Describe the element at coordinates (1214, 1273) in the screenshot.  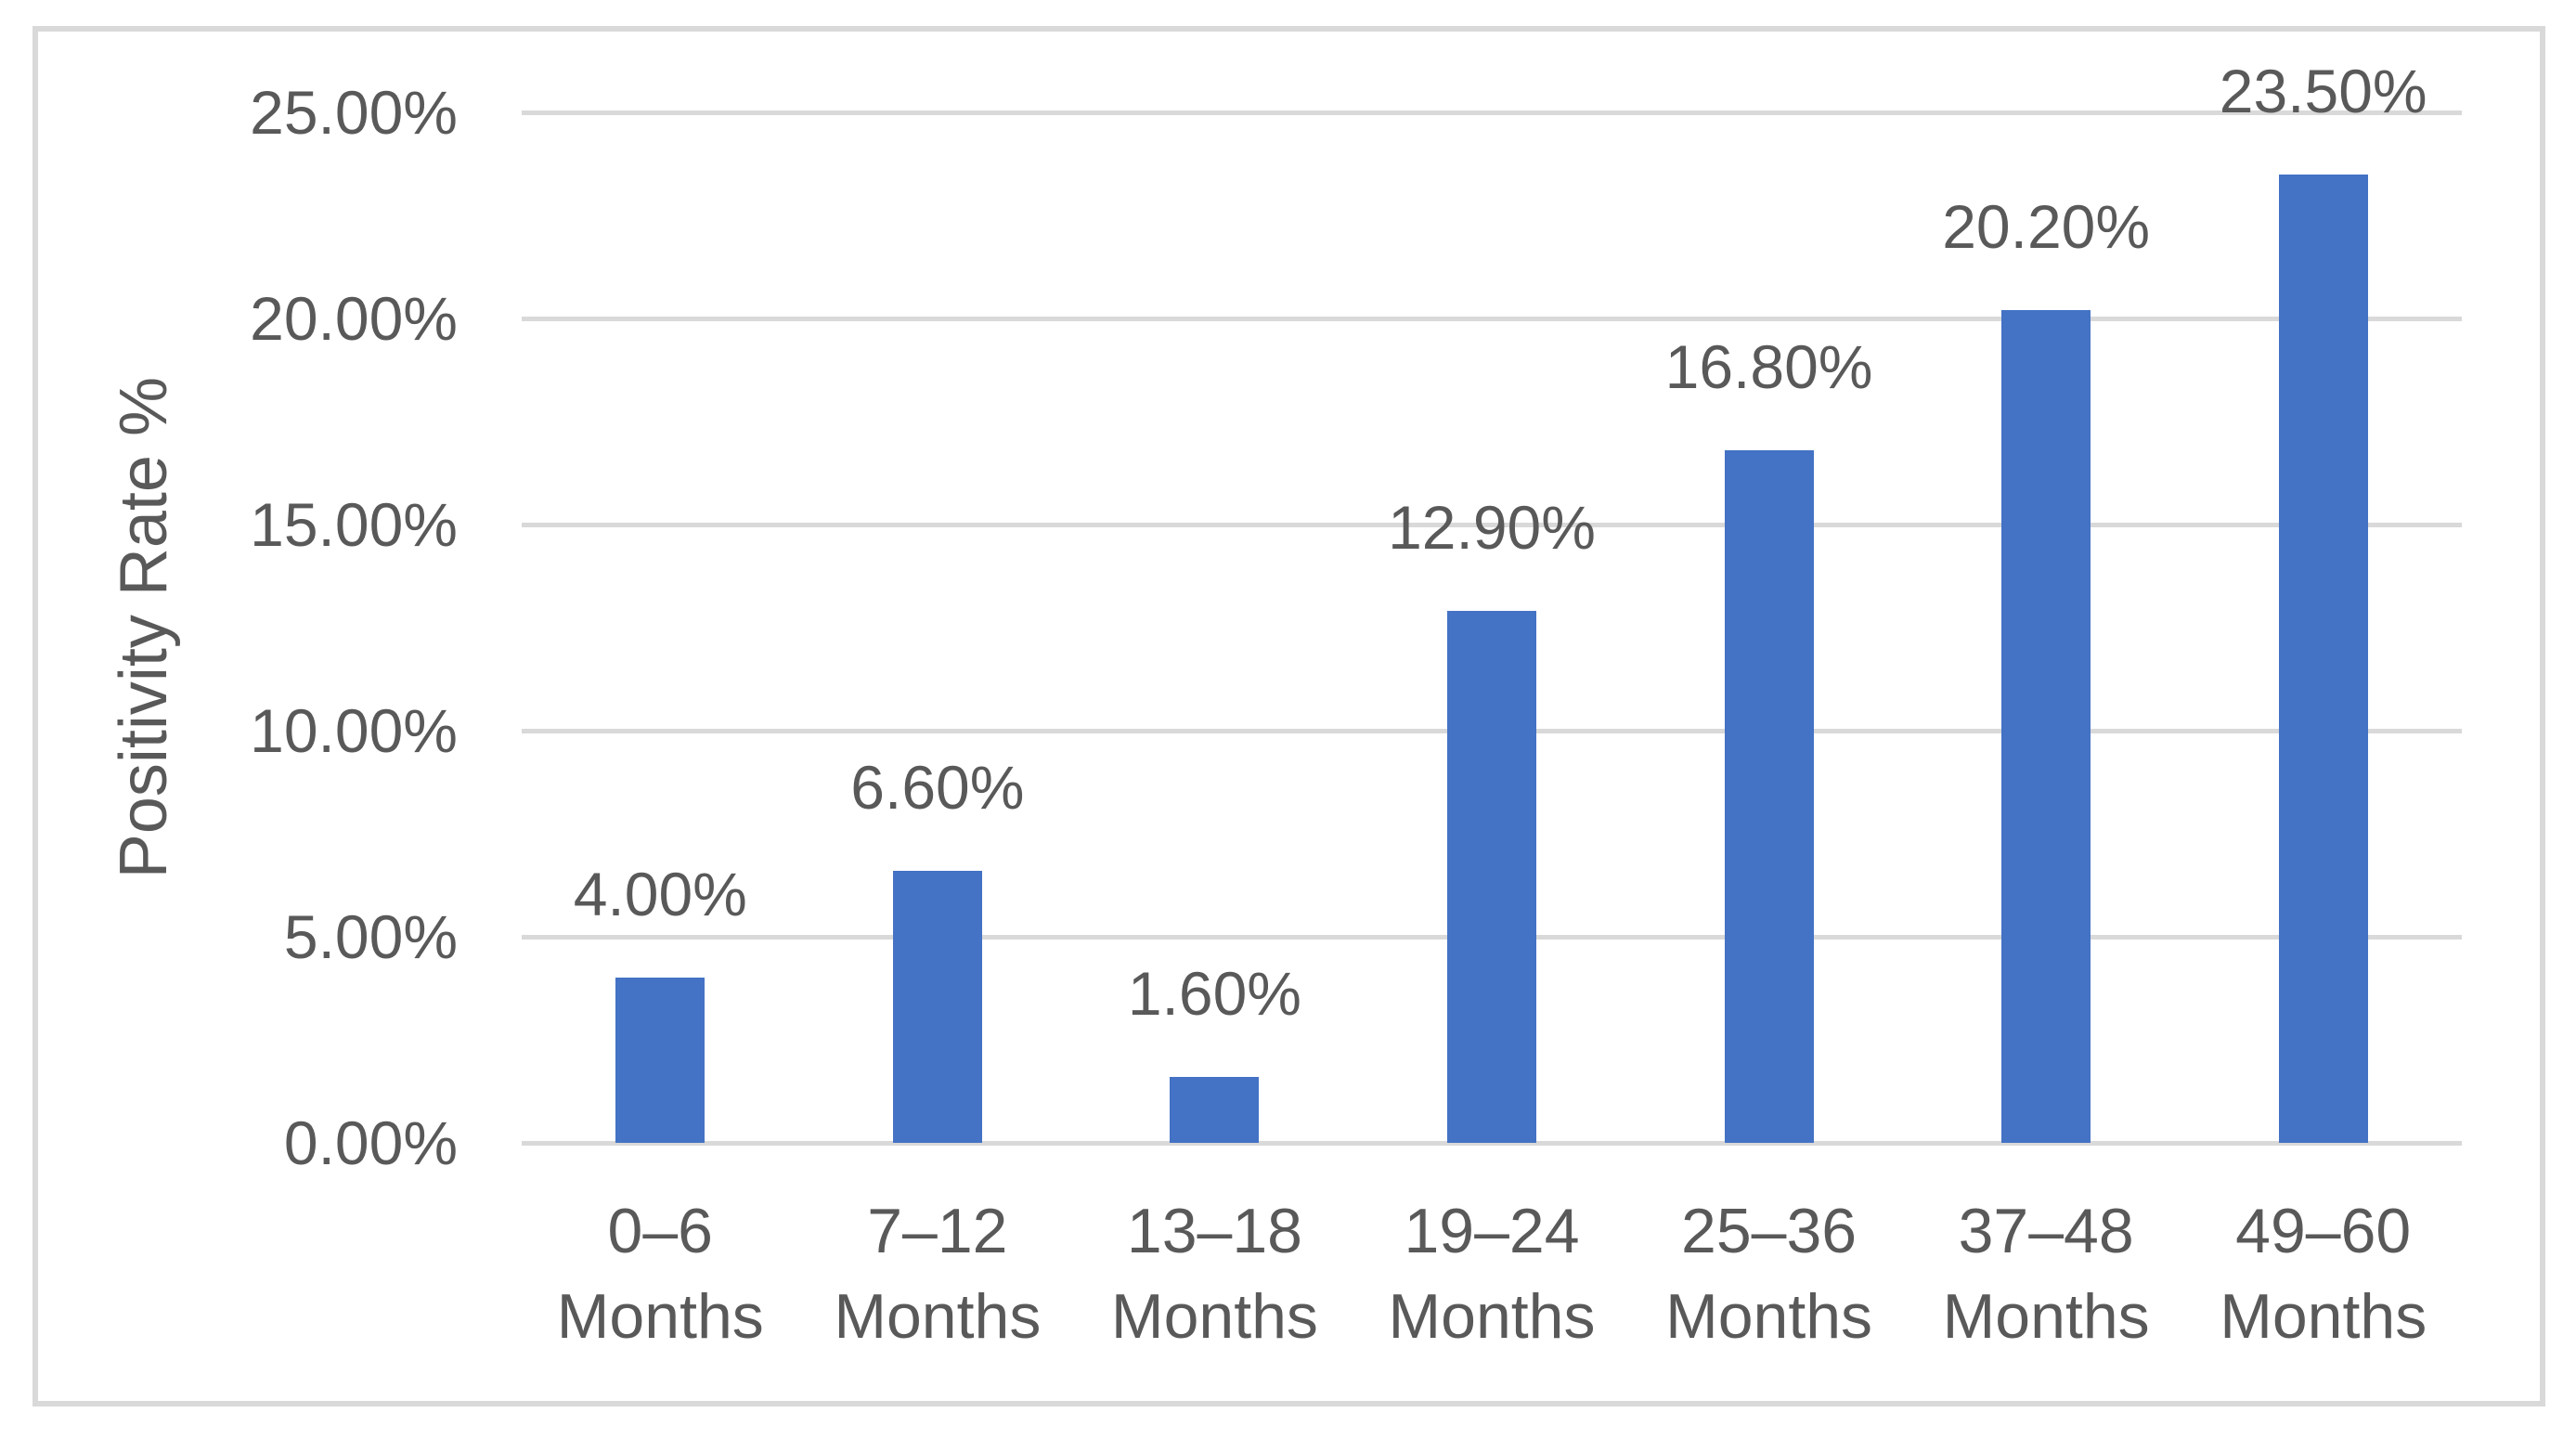
I see `x-axis-category-13-18-months: 13–18 Months` at that location.